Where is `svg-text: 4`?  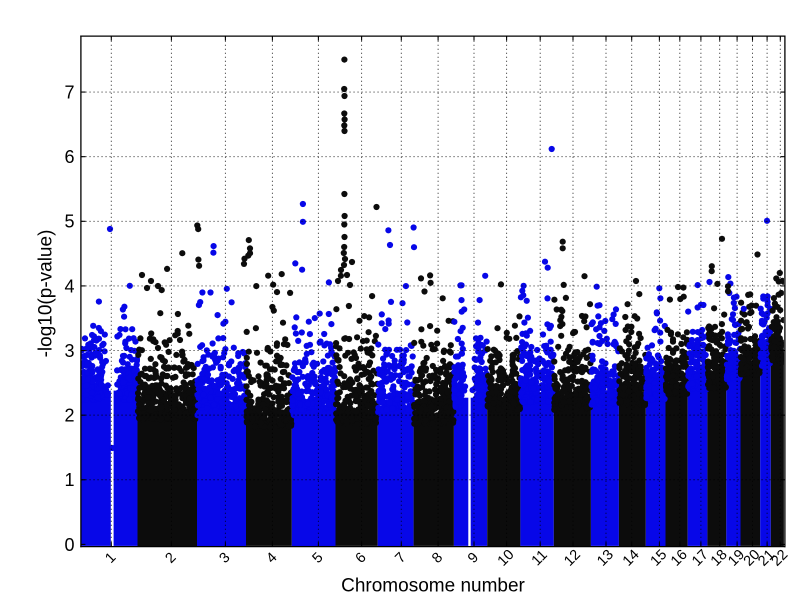
svg-text: 4 is located at coordinates (69, 286).